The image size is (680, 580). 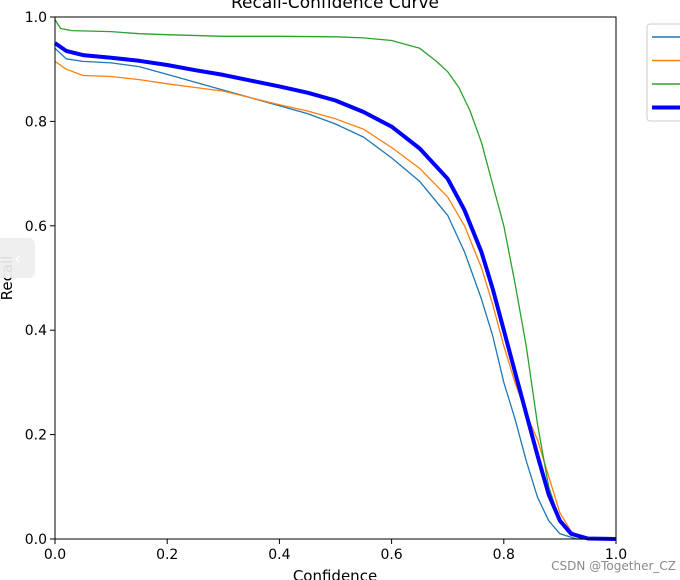 What do you see at coordinates (279, 555) in the screenshot?
I see `x-tick-label: 0.4` at bounding box center [279, 555].